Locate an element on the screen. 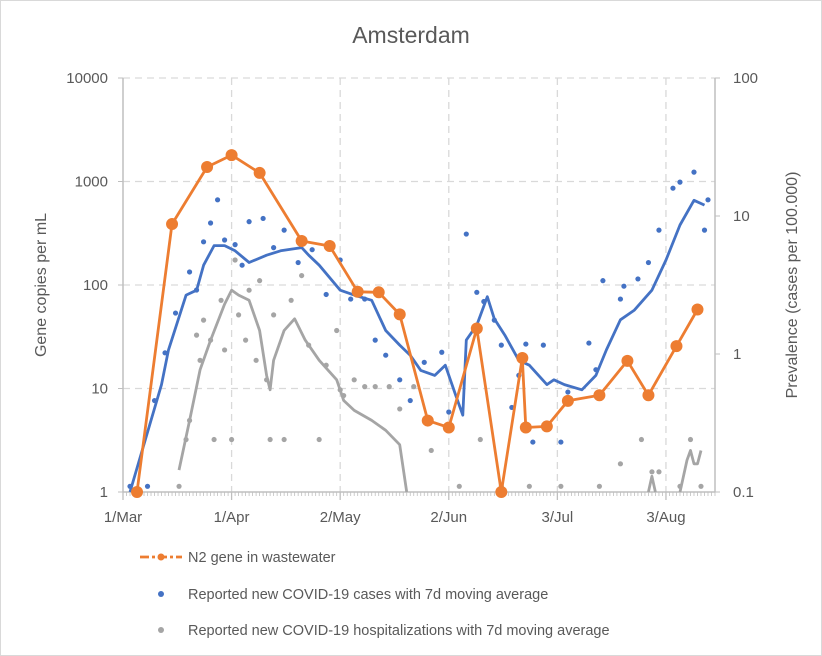  y2-axis-label: Prevalence (cases per 100.000) is located at coordinates (792, 285).